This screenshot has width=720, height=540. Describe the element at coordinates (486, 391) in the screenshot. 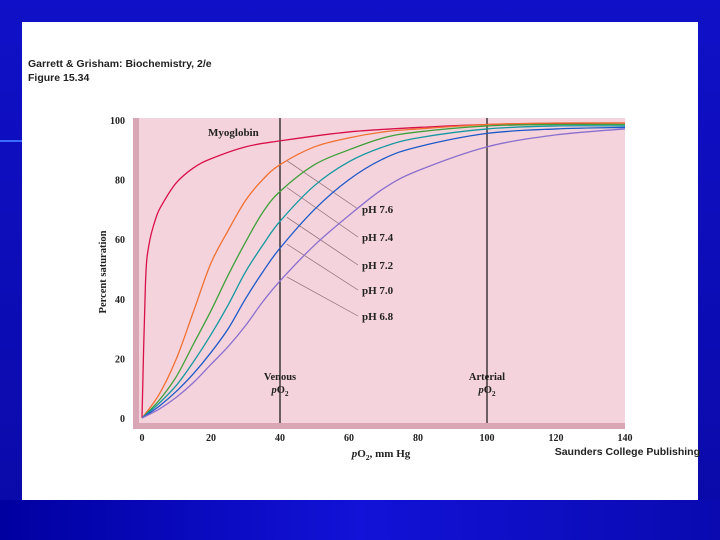

I see `arterial-po2-label: pO2` at that location.